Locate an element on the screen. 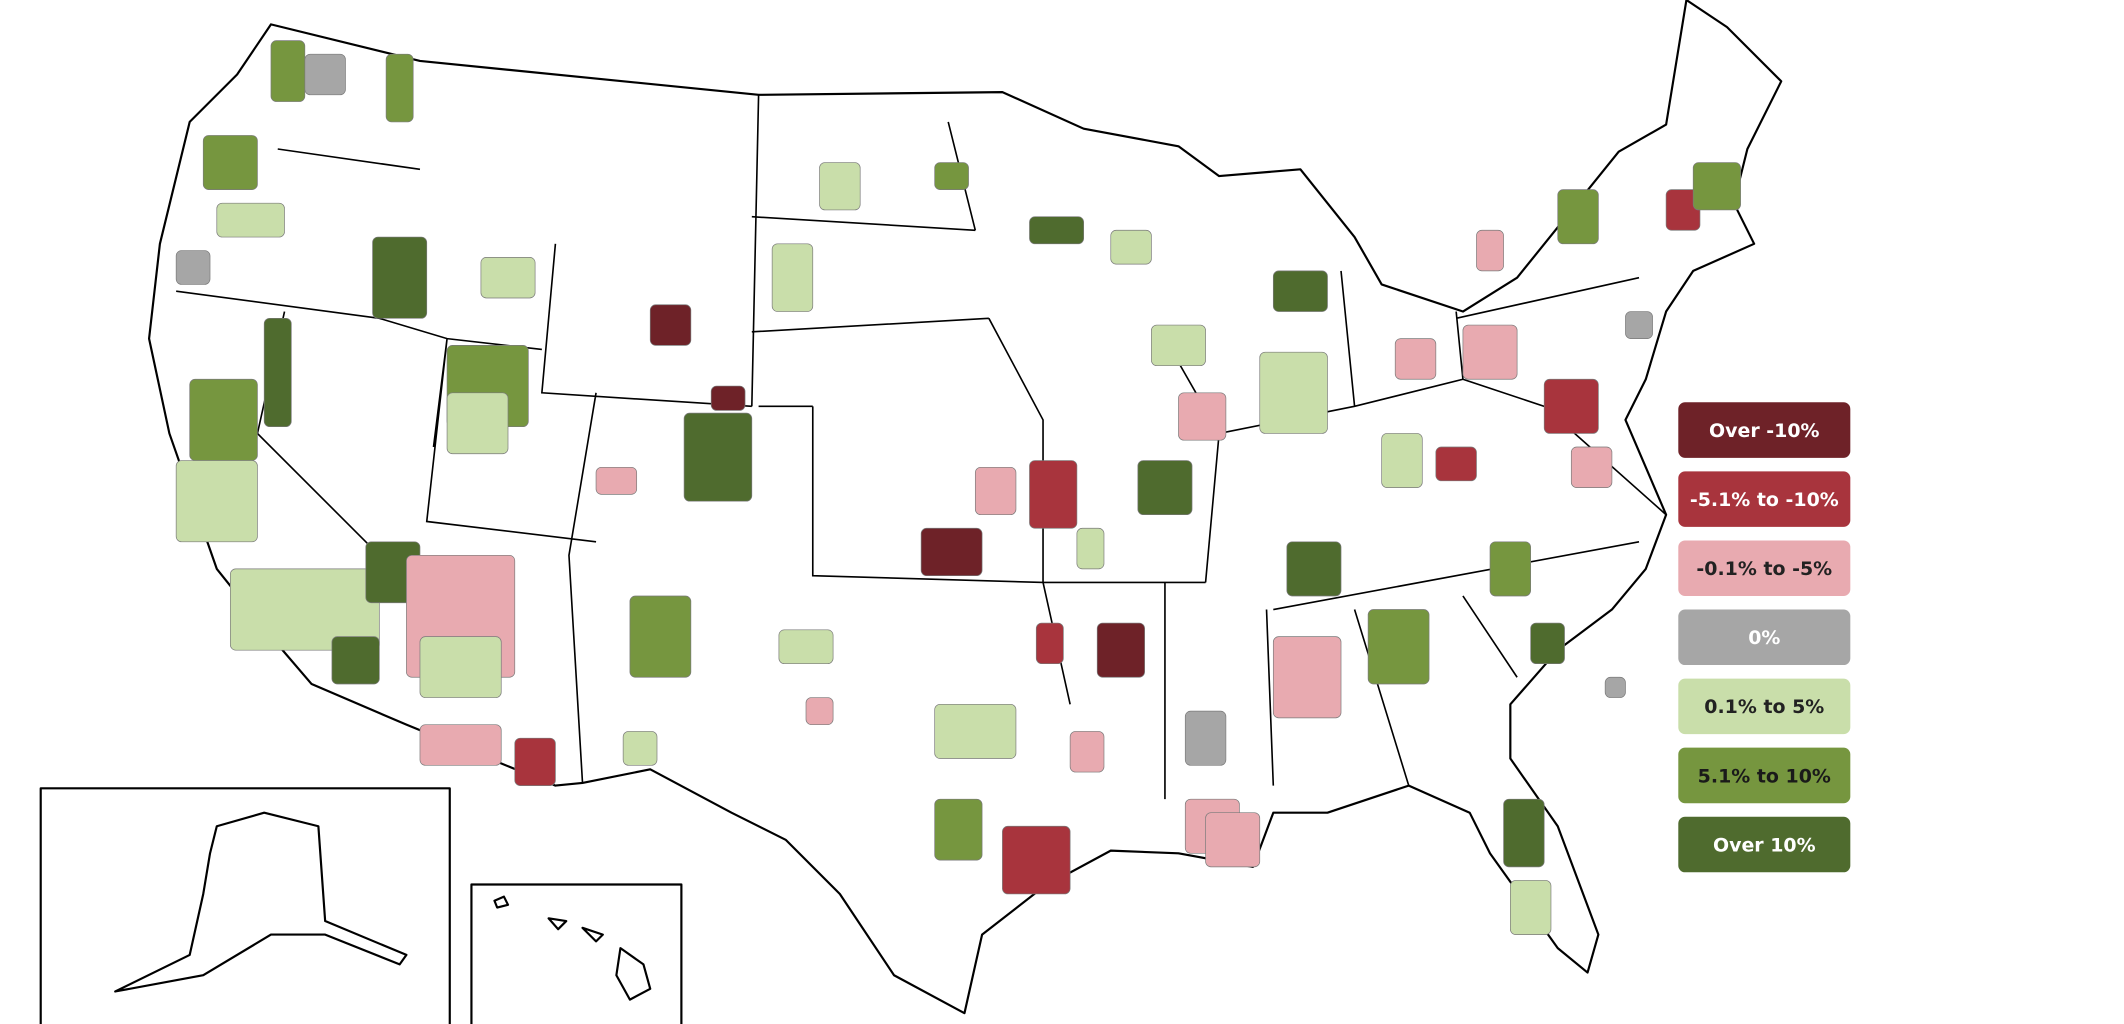  alaska is located at coordinates (261, 902).